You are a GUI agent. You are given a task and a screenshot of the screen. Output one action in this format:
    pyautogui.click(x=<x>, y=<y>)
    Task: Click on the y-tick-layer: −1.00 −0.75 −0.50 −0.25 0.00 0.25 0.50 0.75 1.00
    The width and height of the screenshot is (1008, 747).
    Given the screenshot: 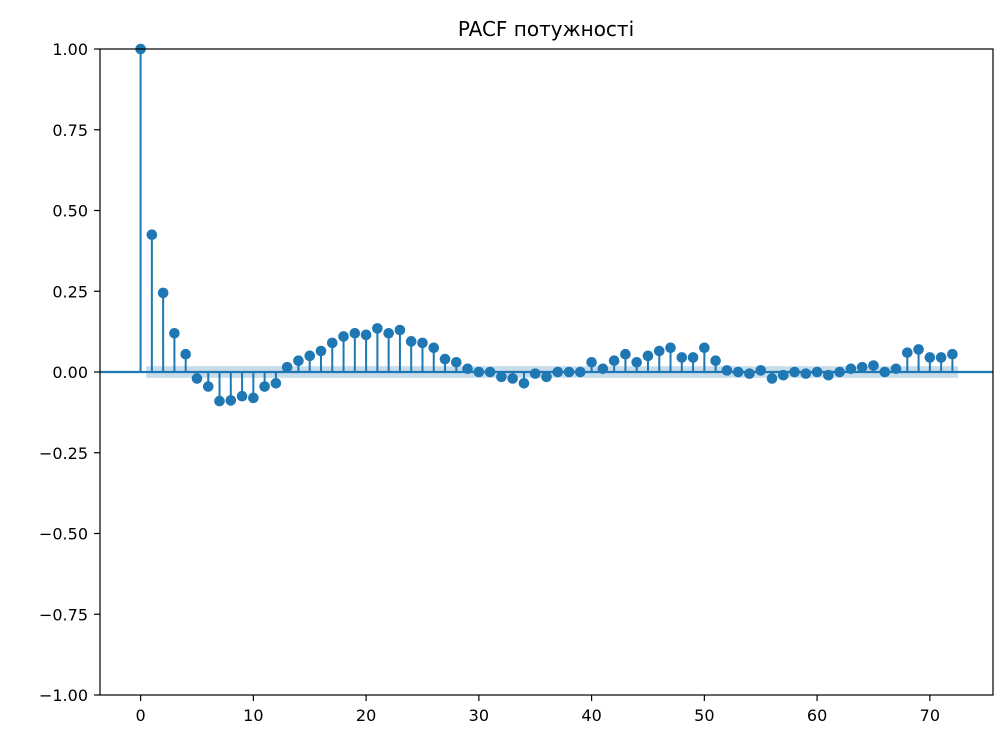 What is the action you would take?
    pyautogui.click(x=69, y=372)
    